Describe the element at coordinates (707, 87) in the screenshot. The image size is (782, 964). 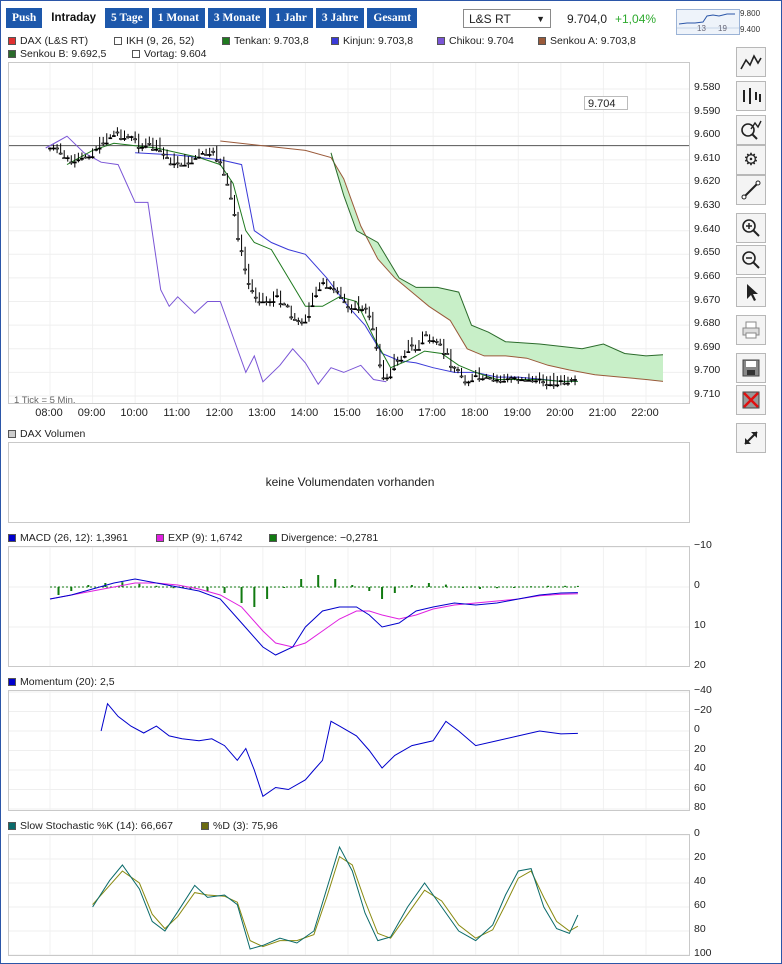
I see `main-y-tick-label: 9.580` at that location.